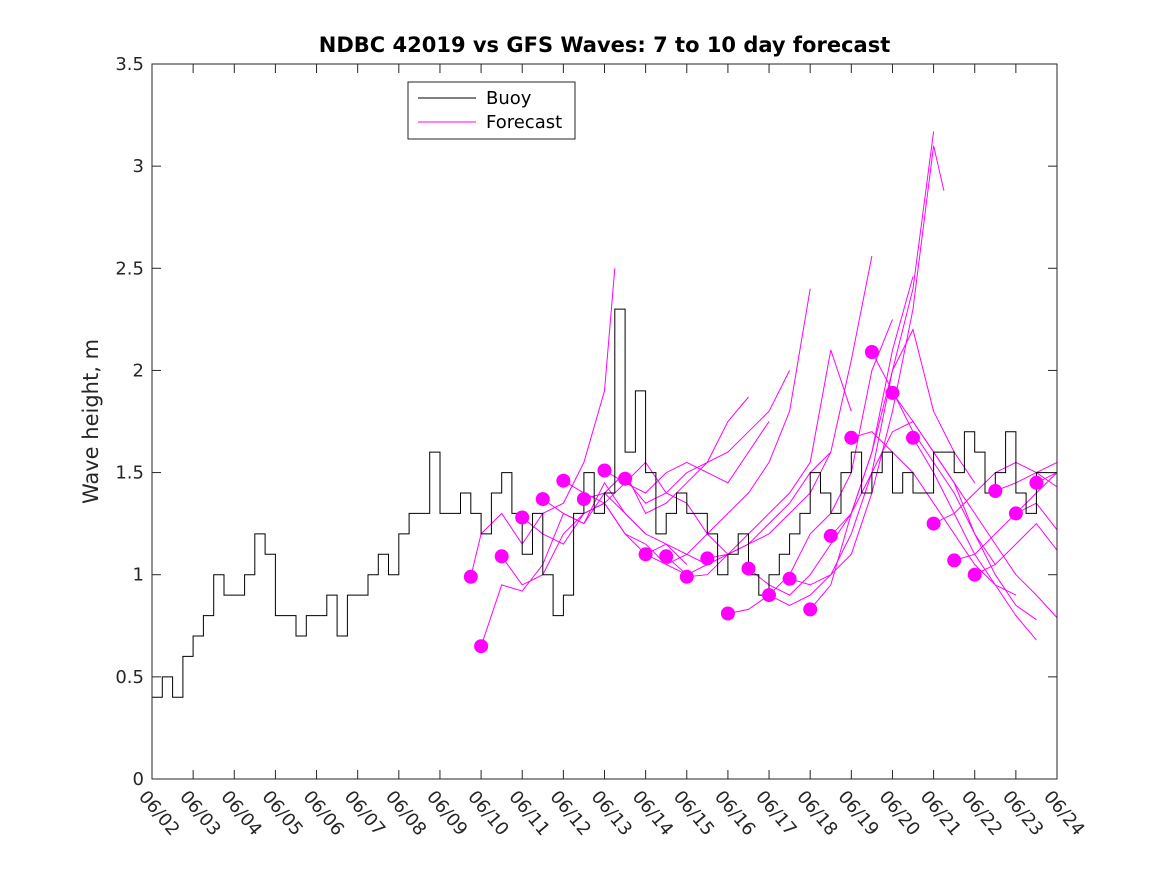  I want to click on legend-label-forecast: Forecast, so click(524, 122).